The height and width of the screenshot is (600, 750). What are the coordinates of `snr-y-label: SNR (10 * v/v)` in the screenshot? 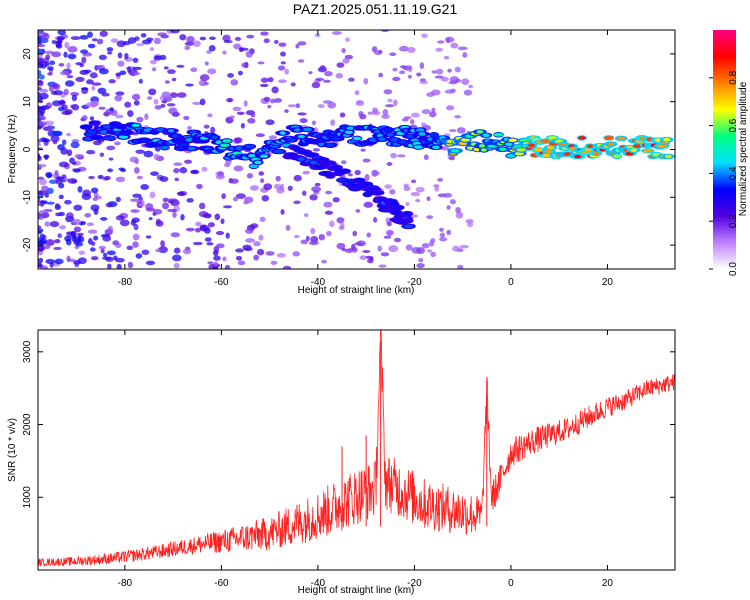 It's located at (12, 450).